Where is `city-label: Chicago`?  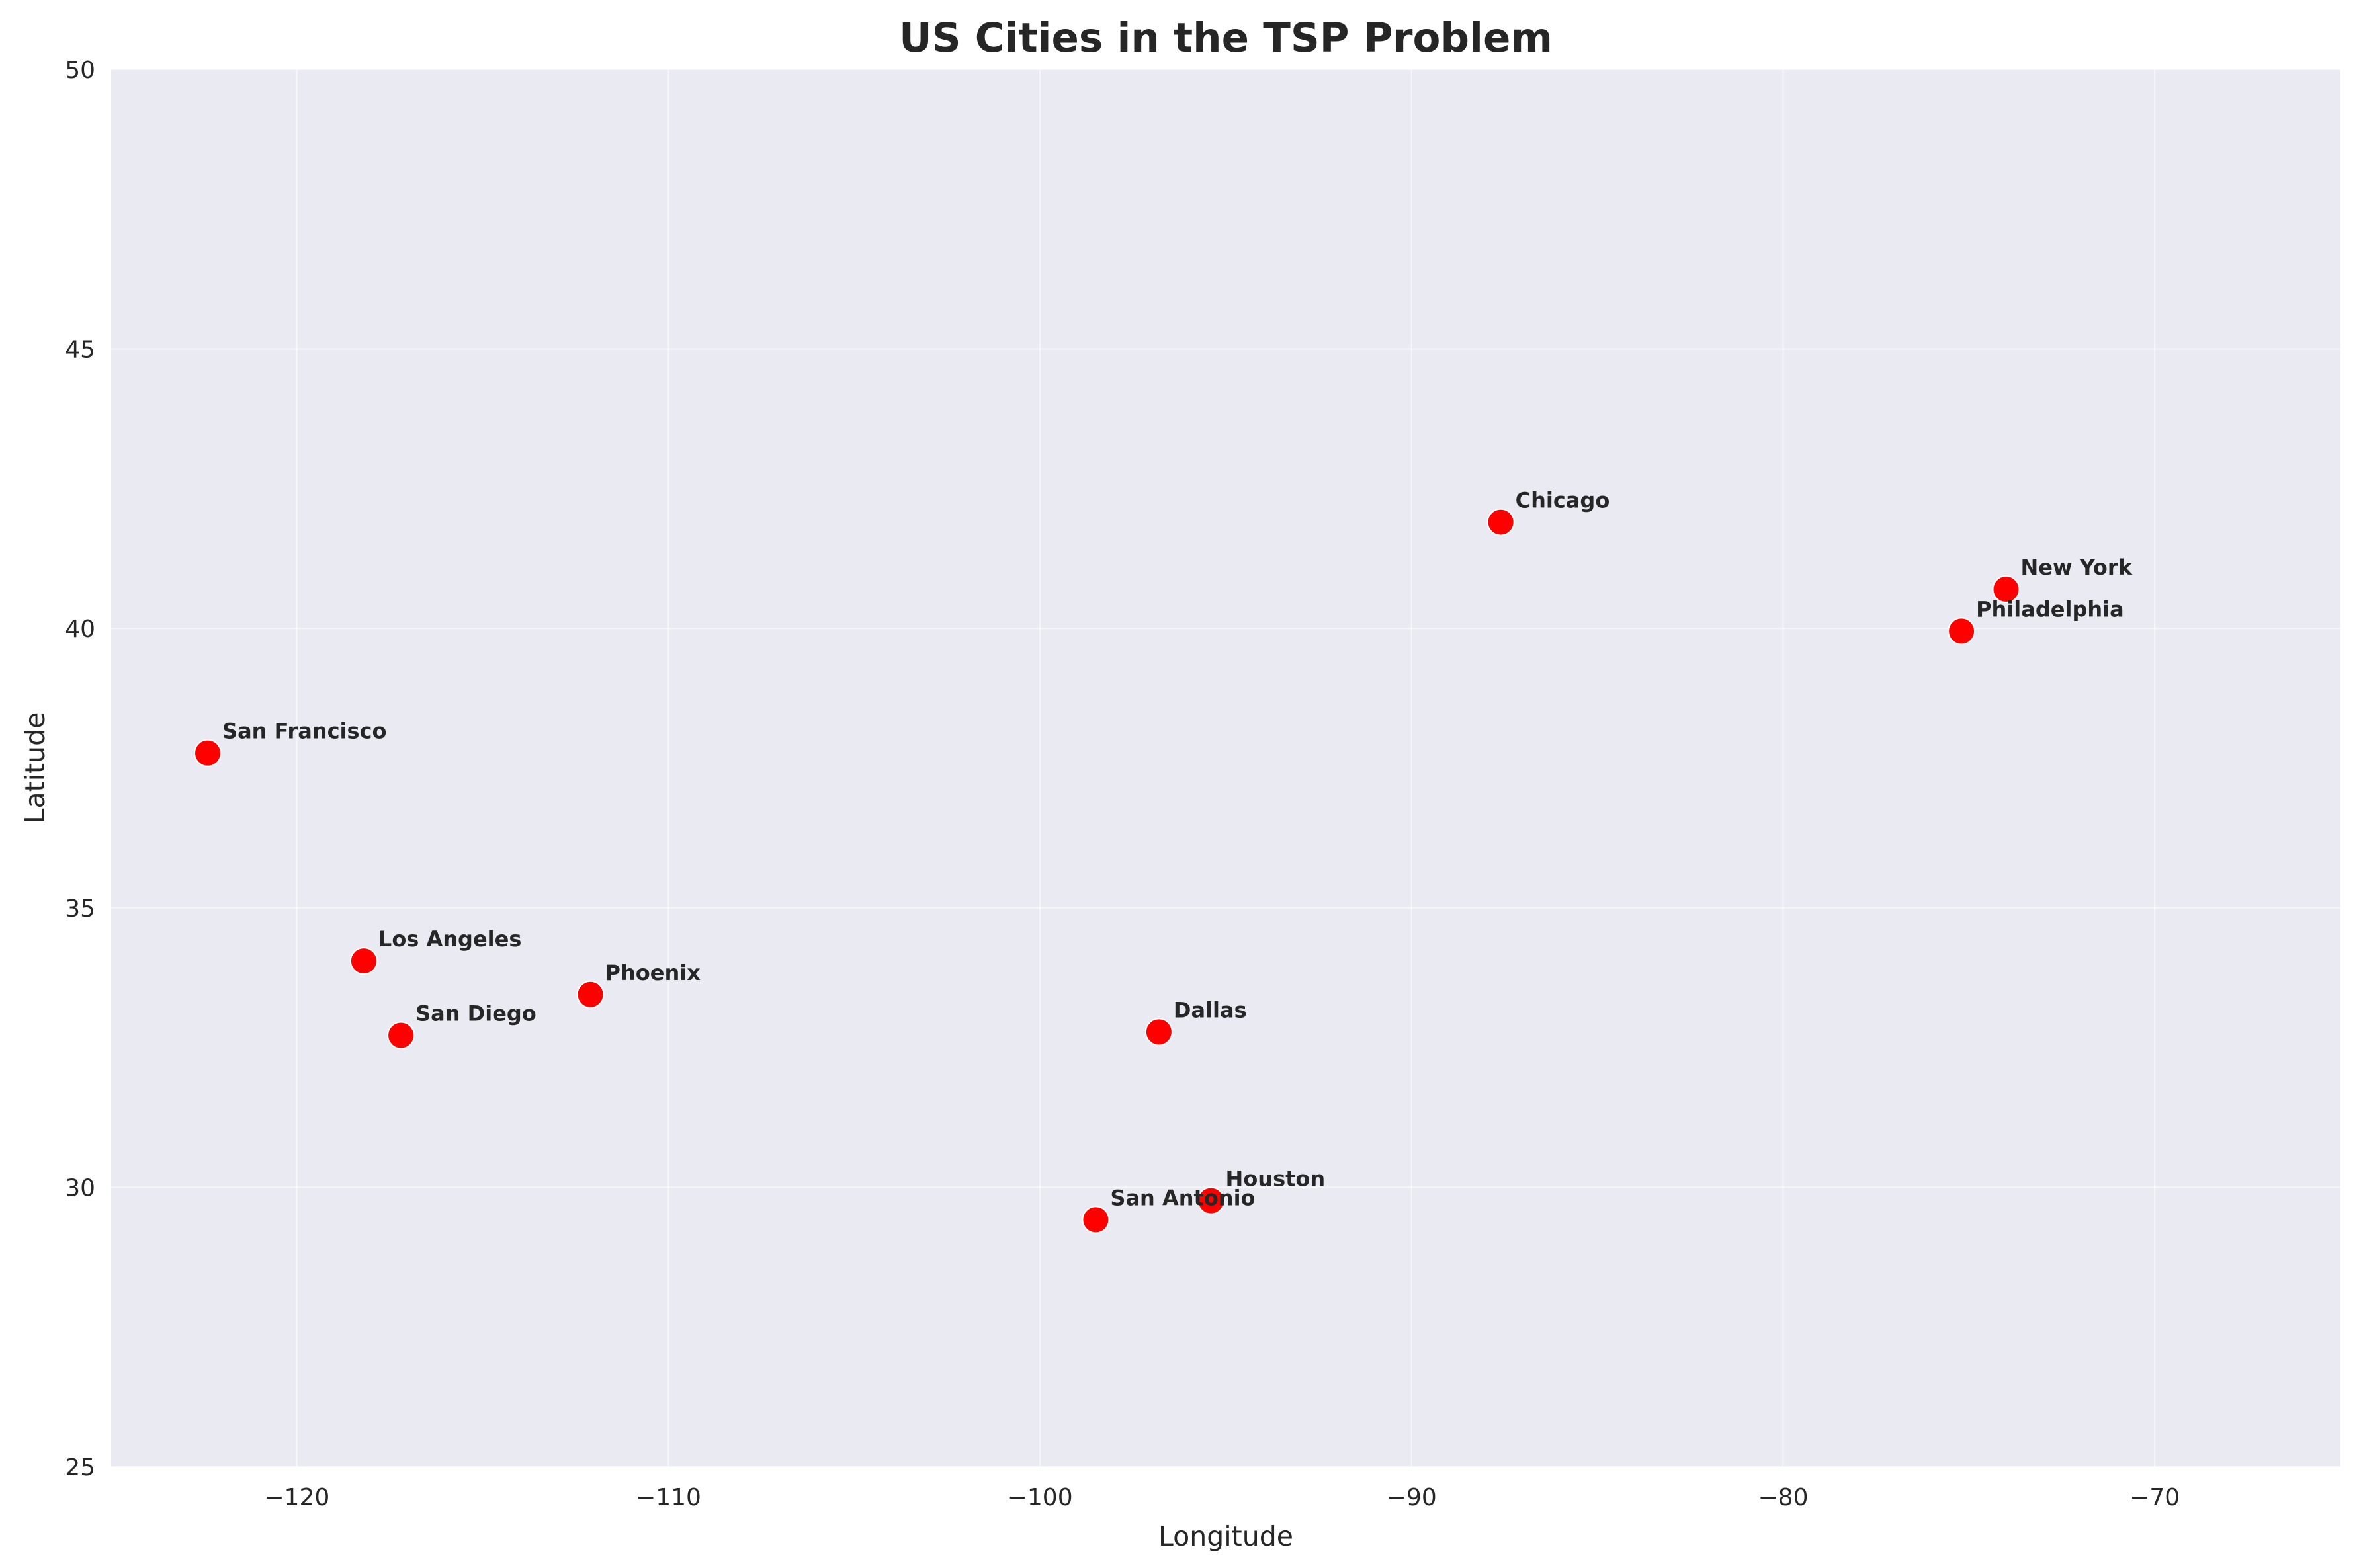 city-label: Chicago is located at coordinates (1563, 500).